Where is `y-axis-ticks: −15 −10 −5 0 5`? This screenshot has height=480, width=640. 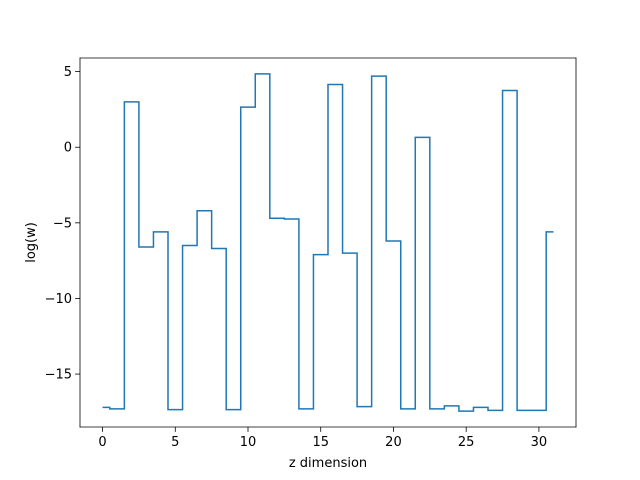 y-axis-ticks: −15 −10 −5 0 5 is located at coordinates (62, 224).